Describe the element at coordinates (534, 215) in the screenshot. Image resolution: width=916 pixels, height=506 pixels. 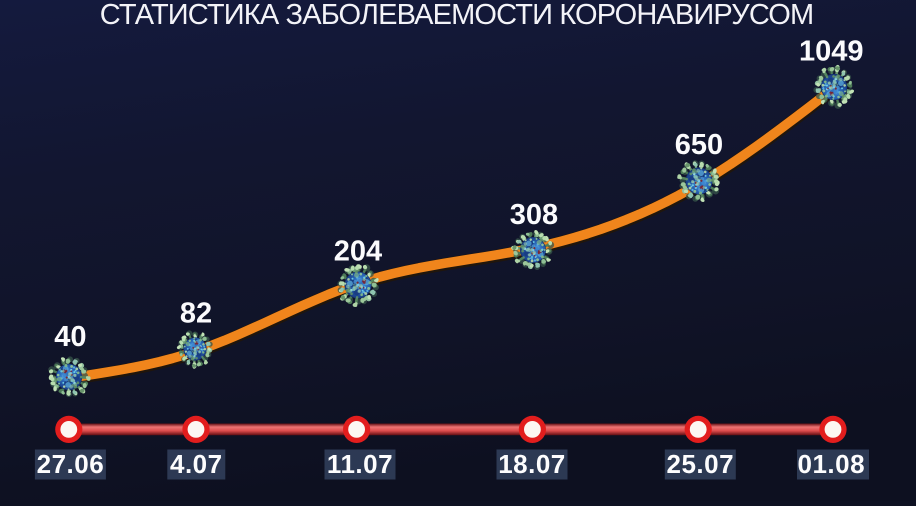
I see `svg-text: 308` at that location.